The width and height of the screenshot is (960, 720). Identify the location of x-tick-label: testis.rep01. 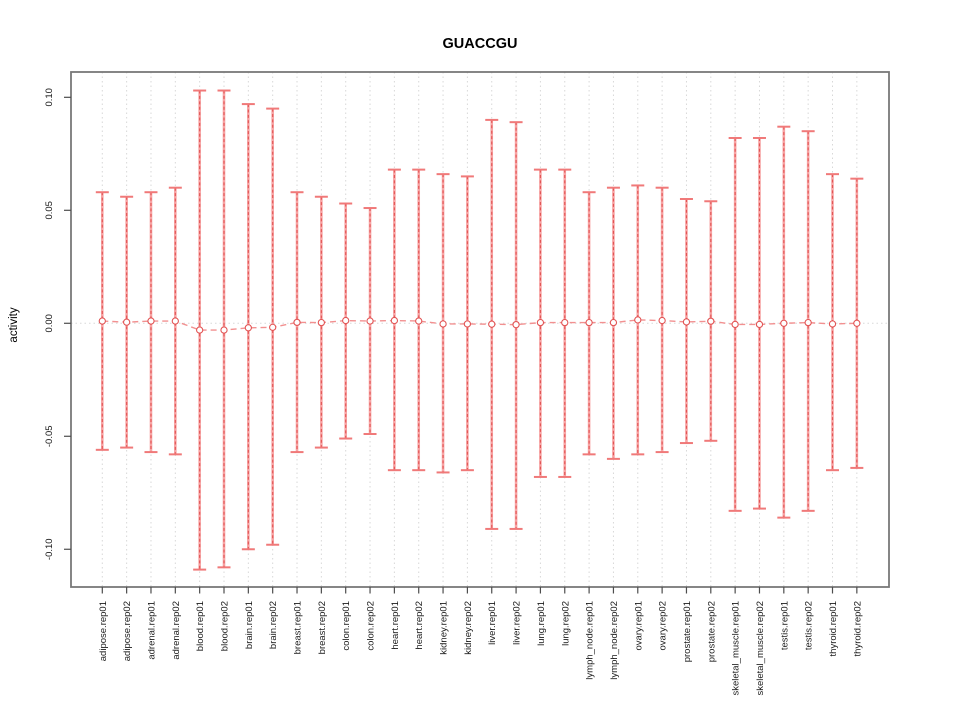
(784, 625).